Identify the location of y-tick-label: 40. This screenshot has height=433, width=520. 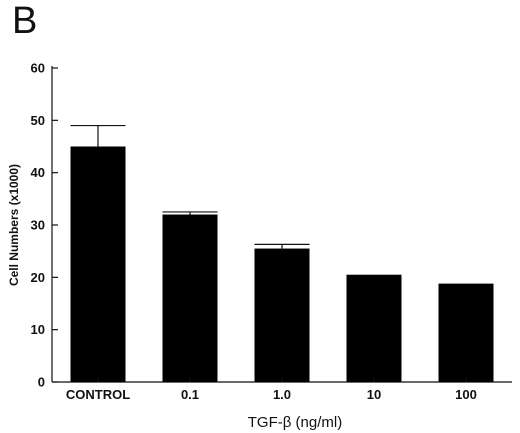
(38, 172).